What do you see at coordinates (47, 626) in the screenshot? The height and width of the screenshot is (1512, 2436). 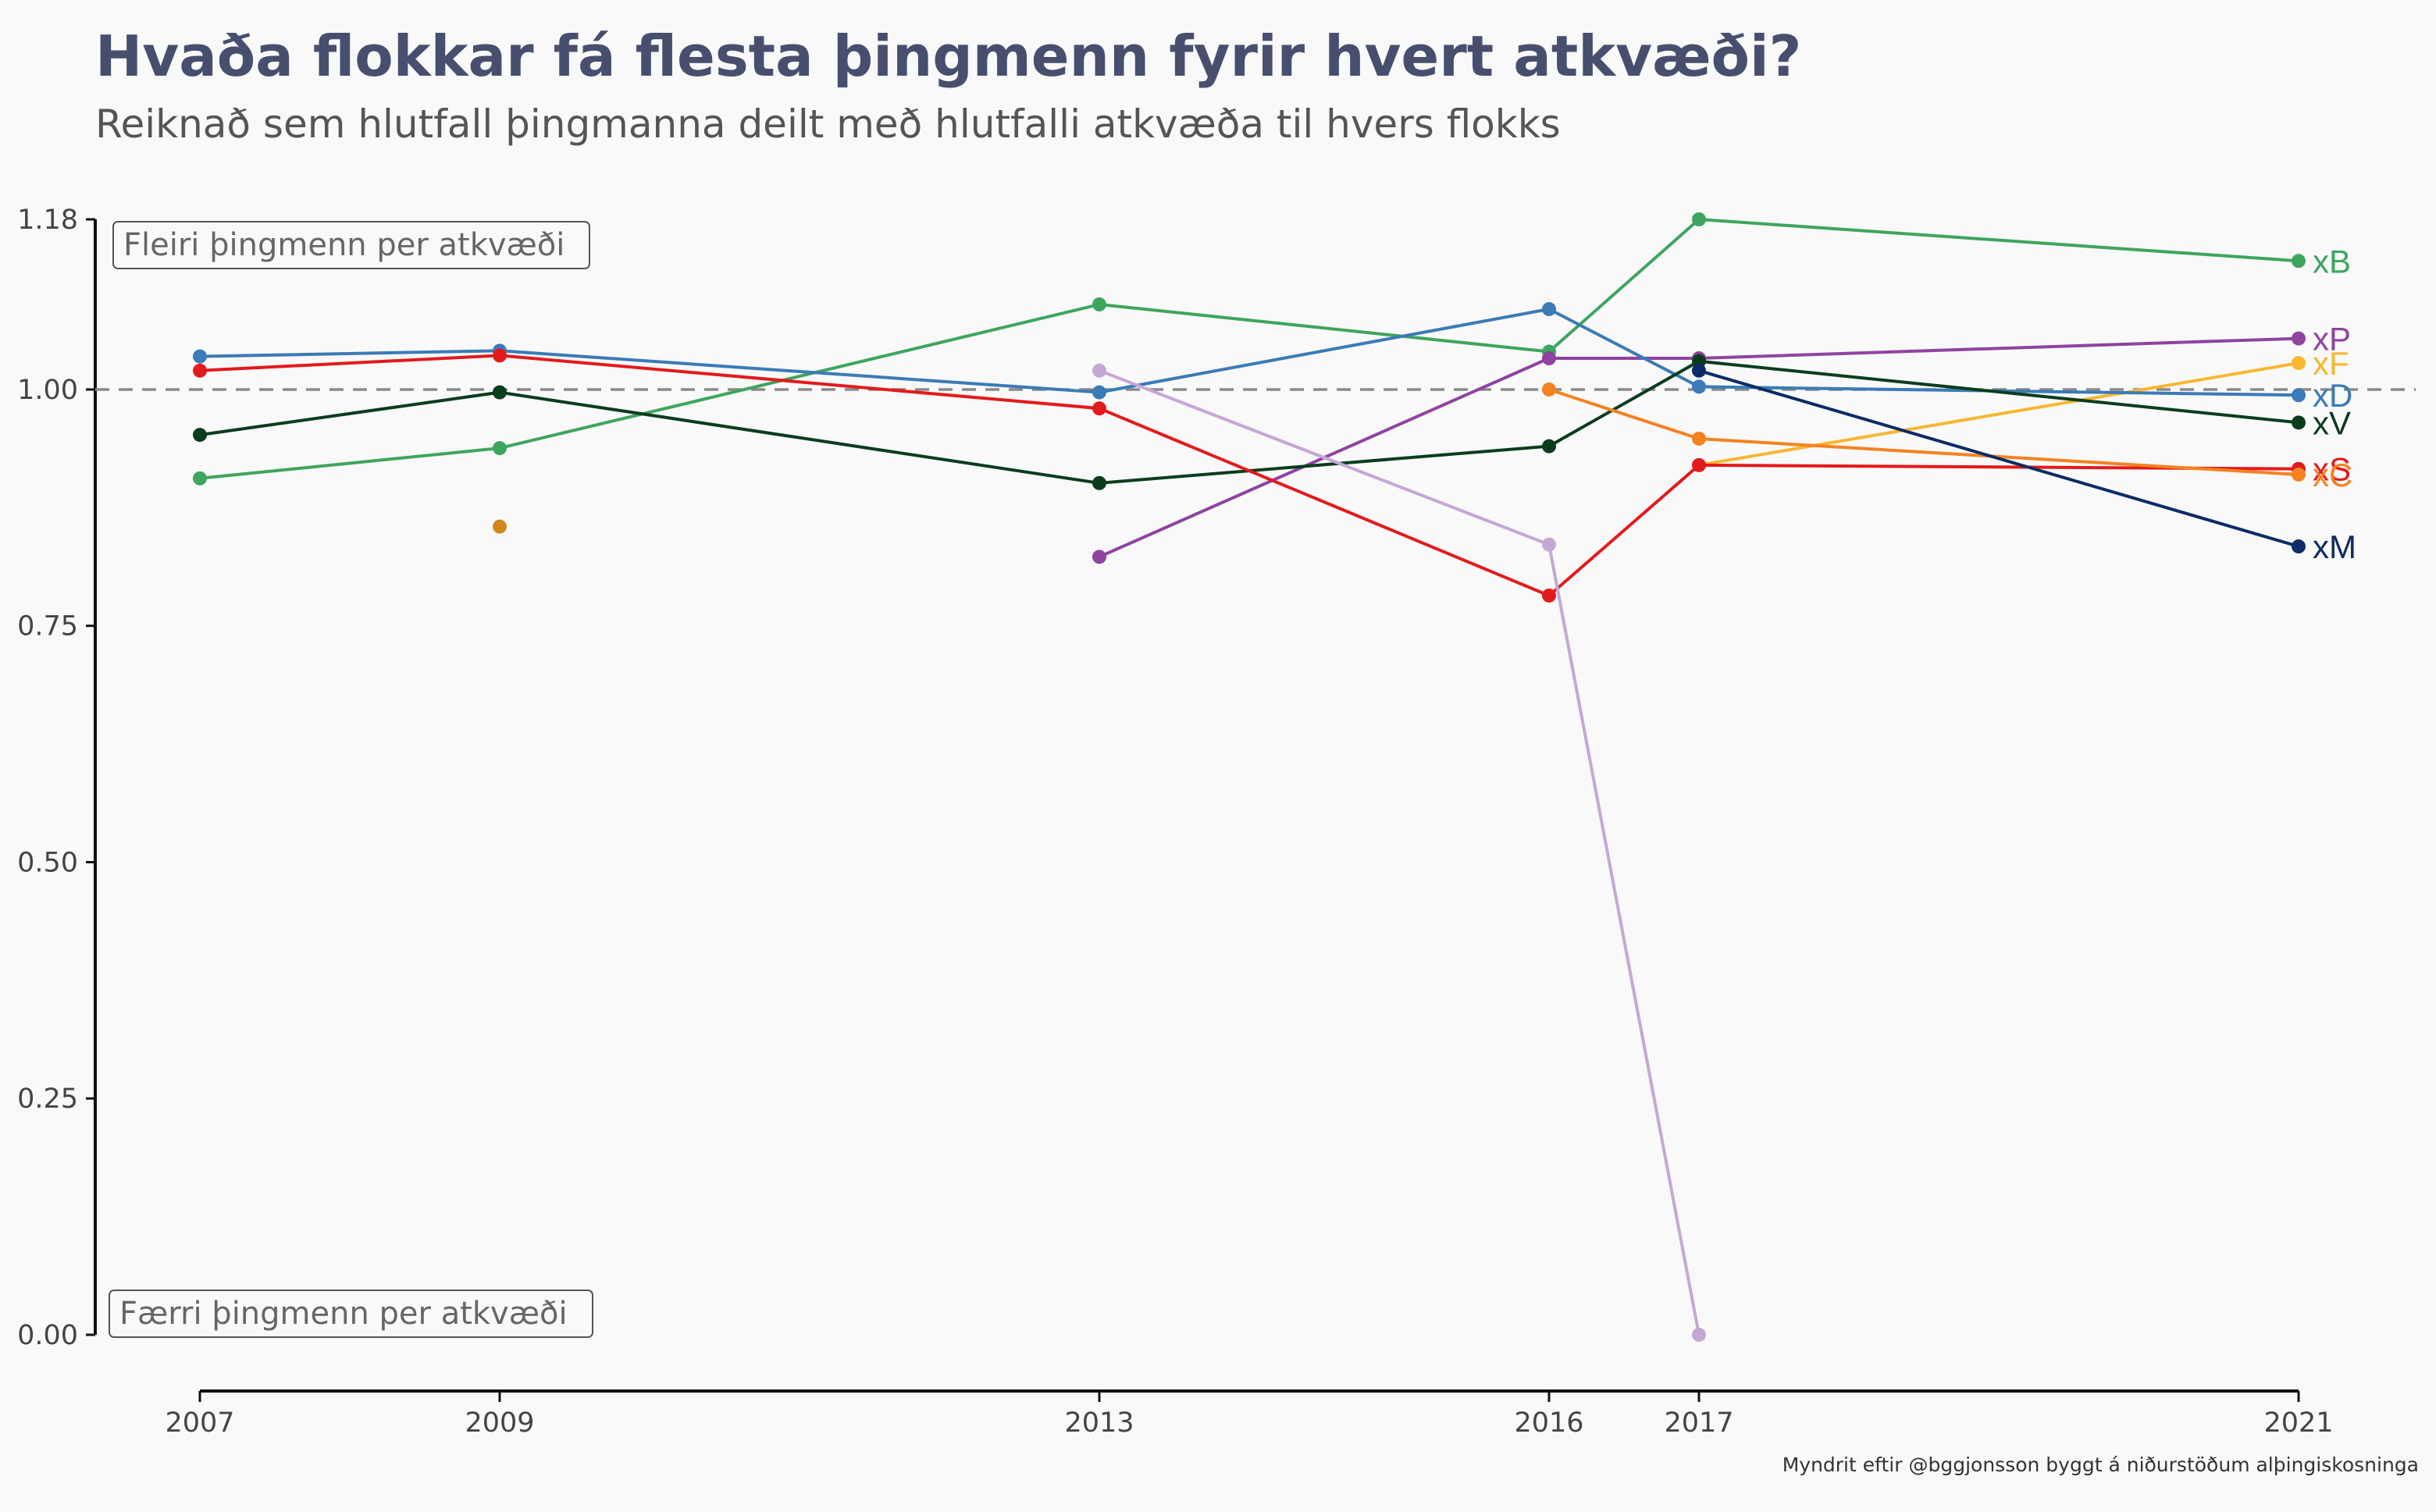 I see `y-tick-label: 0.75` at bounding box center [47, 626].